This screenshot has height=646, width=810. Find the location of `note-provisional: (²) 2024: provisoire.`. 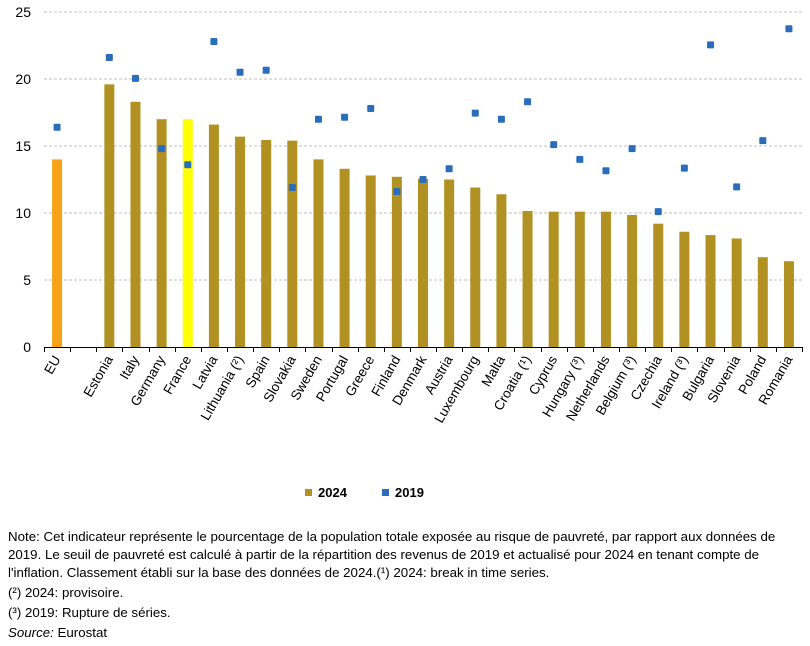

note-provisional: (²) 2024: provisoire. is located at coordinates (66, 592).